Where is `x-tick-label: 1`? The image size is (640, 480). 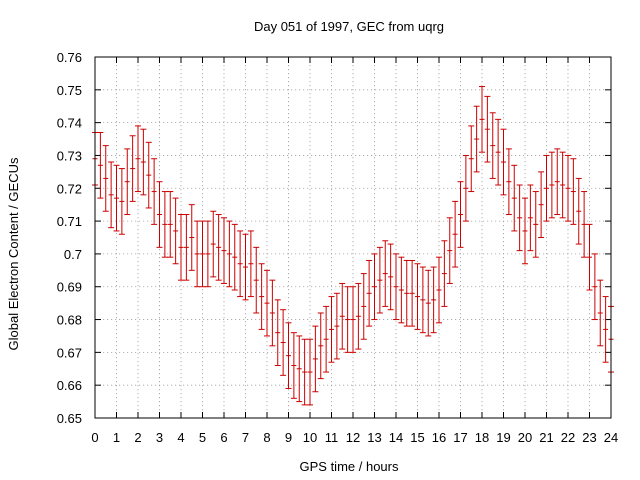
x-tick-label: 1 is located at coordinates (116, 437).